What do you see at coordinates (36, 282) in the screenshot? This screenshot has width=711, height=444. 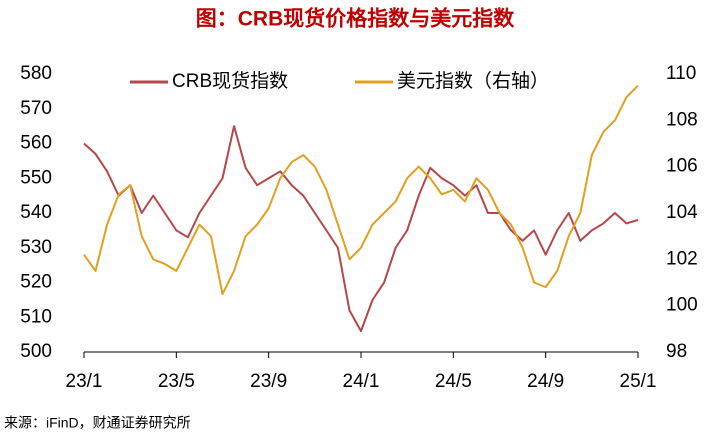 I see `y-tick-label: 520` at bounding box center [36, 282].